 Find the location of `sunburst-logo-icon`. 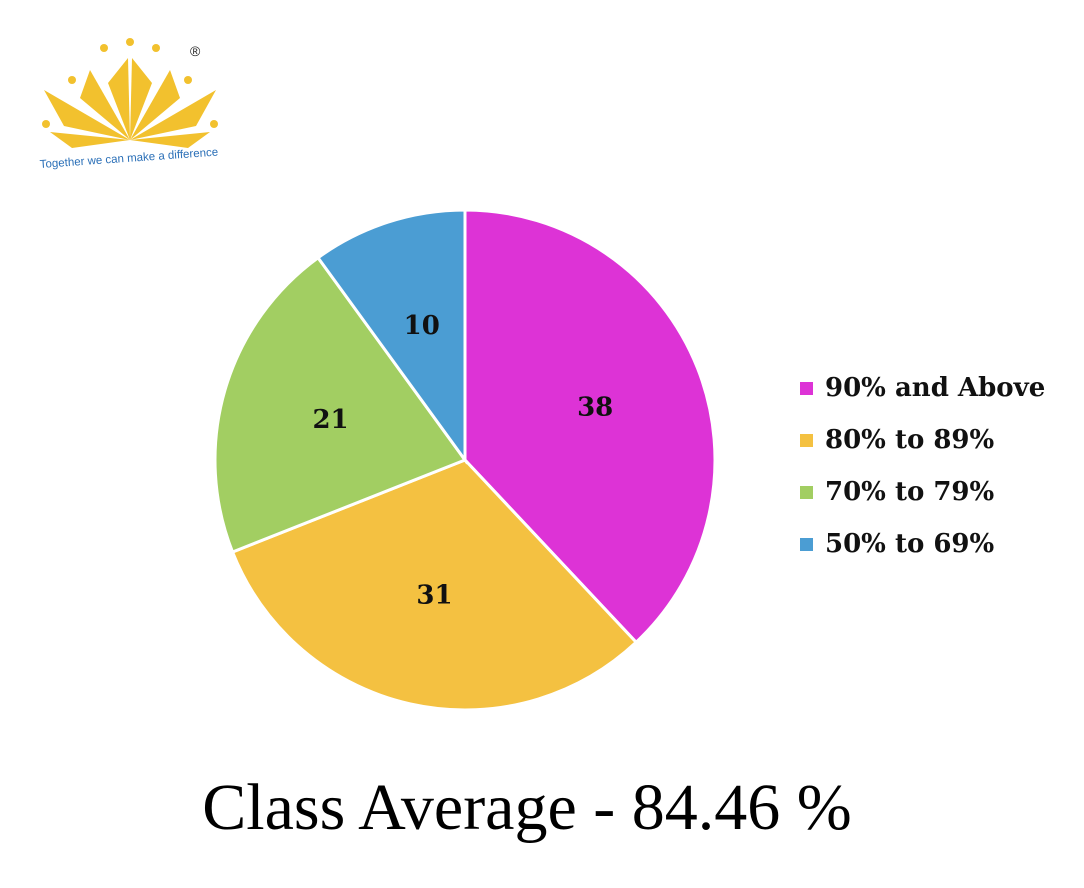

sunburst-logo-icon is located at coordinates (130, 93).